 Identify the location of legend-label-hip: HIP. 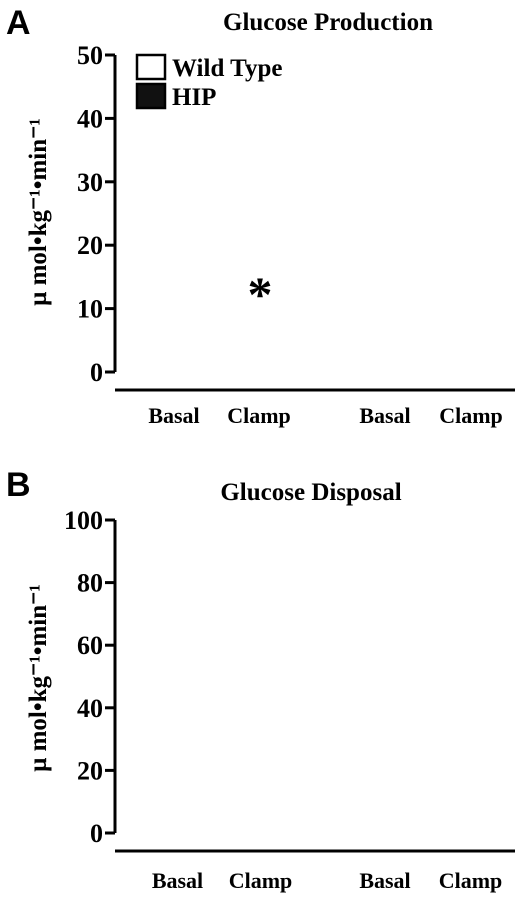
(194, 97).